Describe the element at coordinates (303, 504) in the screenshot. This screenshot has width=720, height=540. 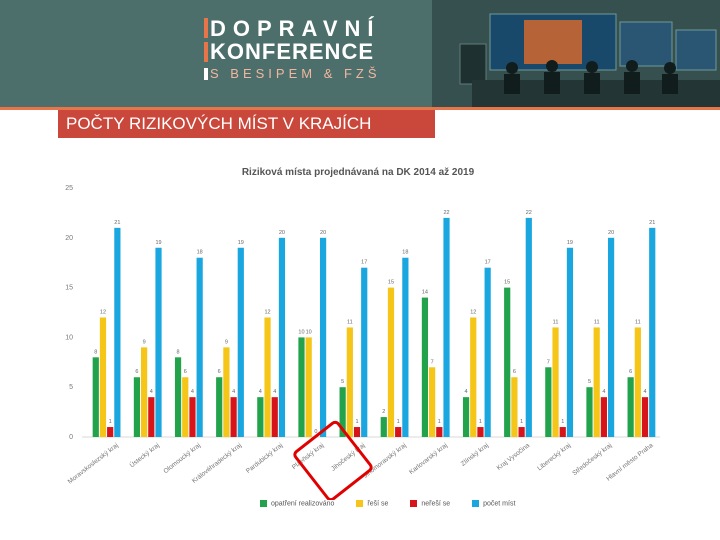
I see `legend-label: opatření realizováno` at that location.